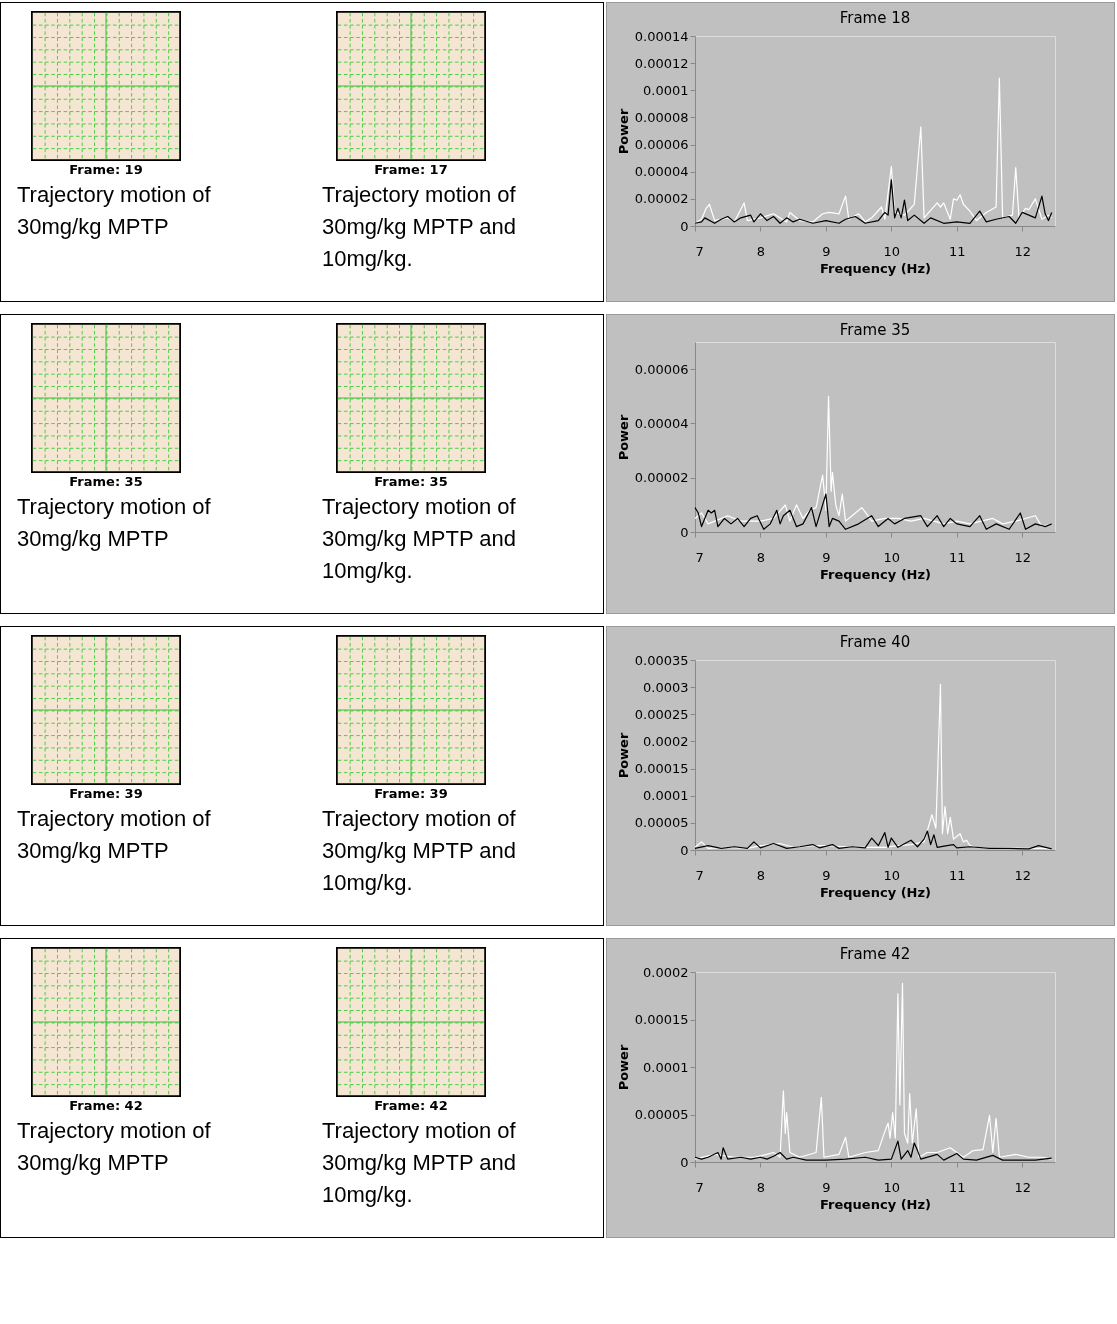  Describe the element at coordinates (106, 169) in the screenshot. I see `text: Frame: 19` at that location.